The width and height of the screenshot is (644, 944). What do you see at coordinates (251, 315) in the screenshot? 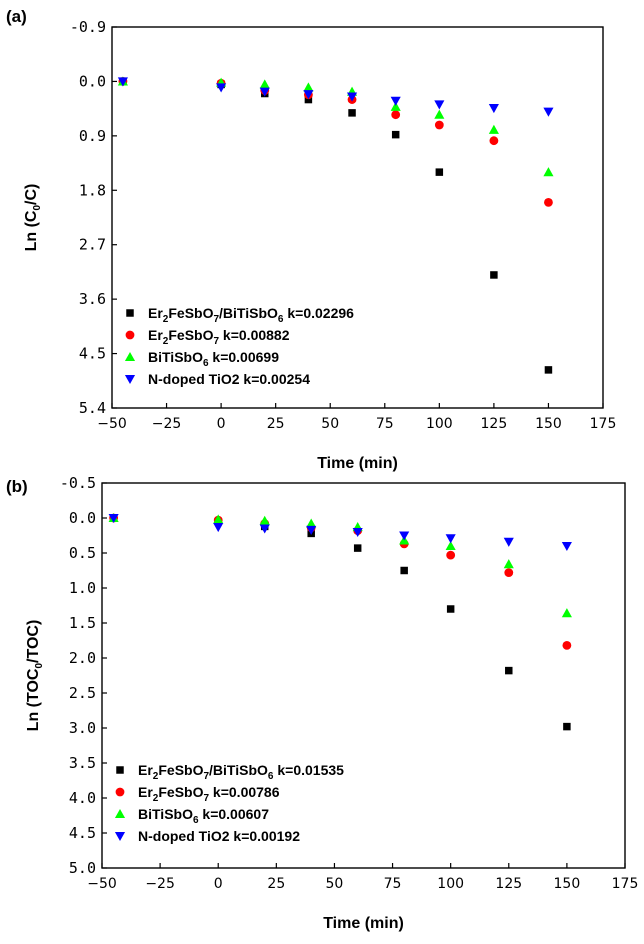
I see `legend-label: Er2FeSbO7/BiTiSbO6 k=0.02296` at bounding box center [251, 315].